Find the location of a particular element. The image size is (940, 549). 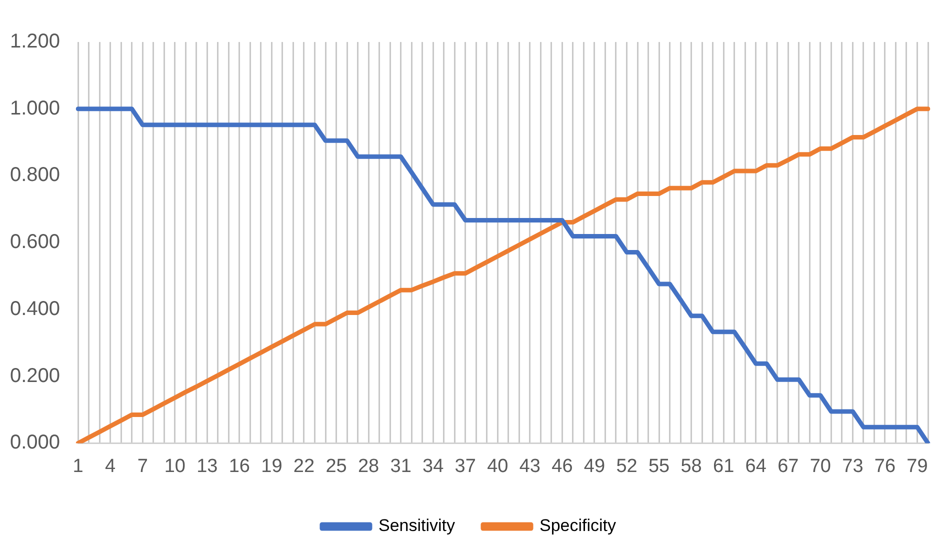

y-tick-label: 0.200 is located at coordinates (35, 375).